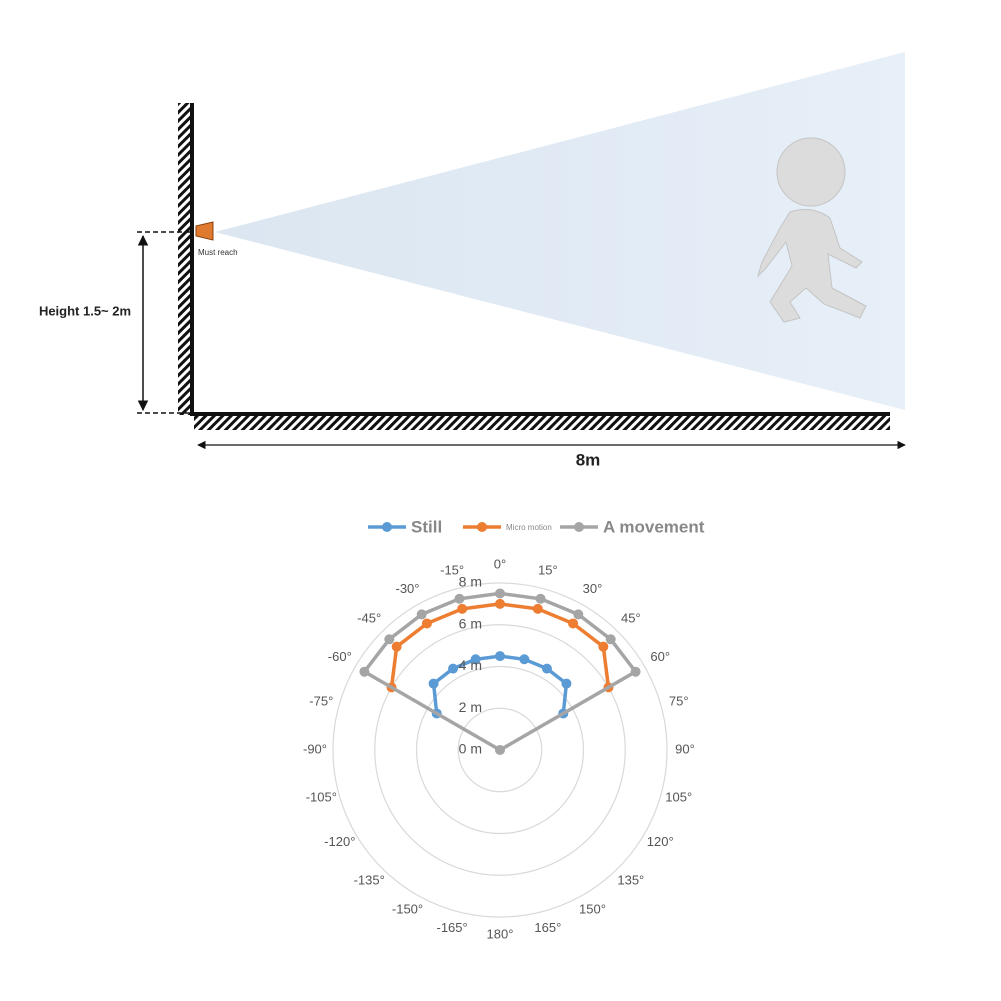 The image size is (1001, 1001). What do you see at coordinates (500, 933) in the screenshot?
I see `angle-label: 180°` at bounding box center [500, 933].